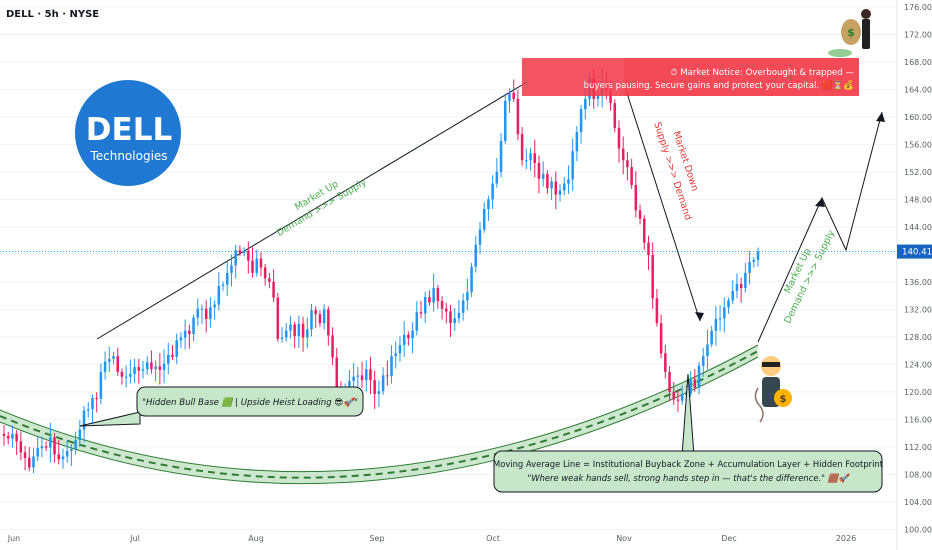 This screenshot has width=932, height=550. What do you see at coordinates (763, 73) in the screenshot?
I see `market-notice-line-1: ⏱ Market Notice: Overbought & trapped —` at bounding box center [763, 73].